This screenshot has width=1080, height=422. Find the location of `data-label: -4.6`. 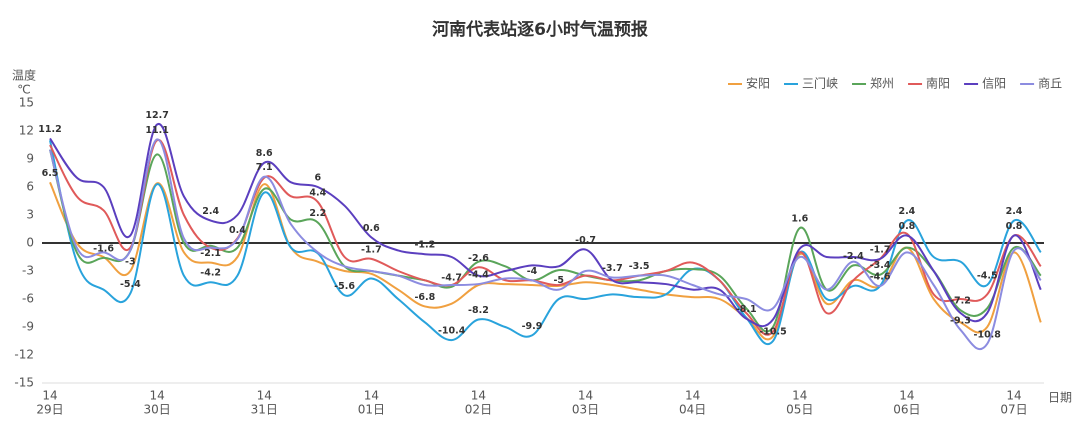

data-label: -4.6 is located at coordinates (880, 276).